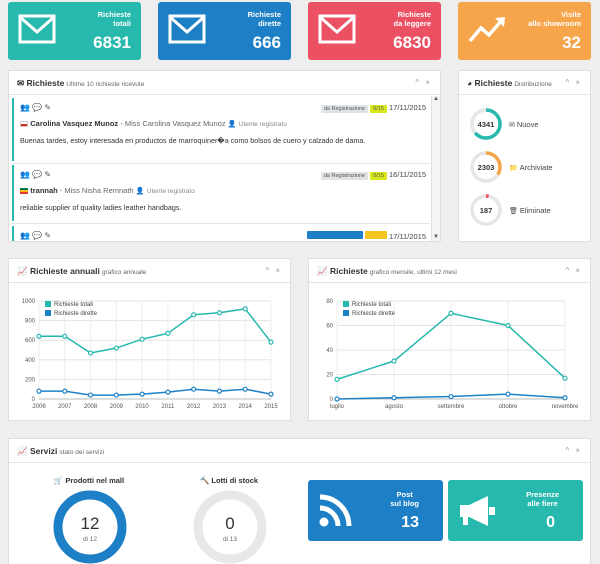 This screenshot has height=564, width=600. What do you see at coordinates (264, 19) in the screenshot?
I see `stat-label: Richieste dirette` at bounding box center [264, 19].